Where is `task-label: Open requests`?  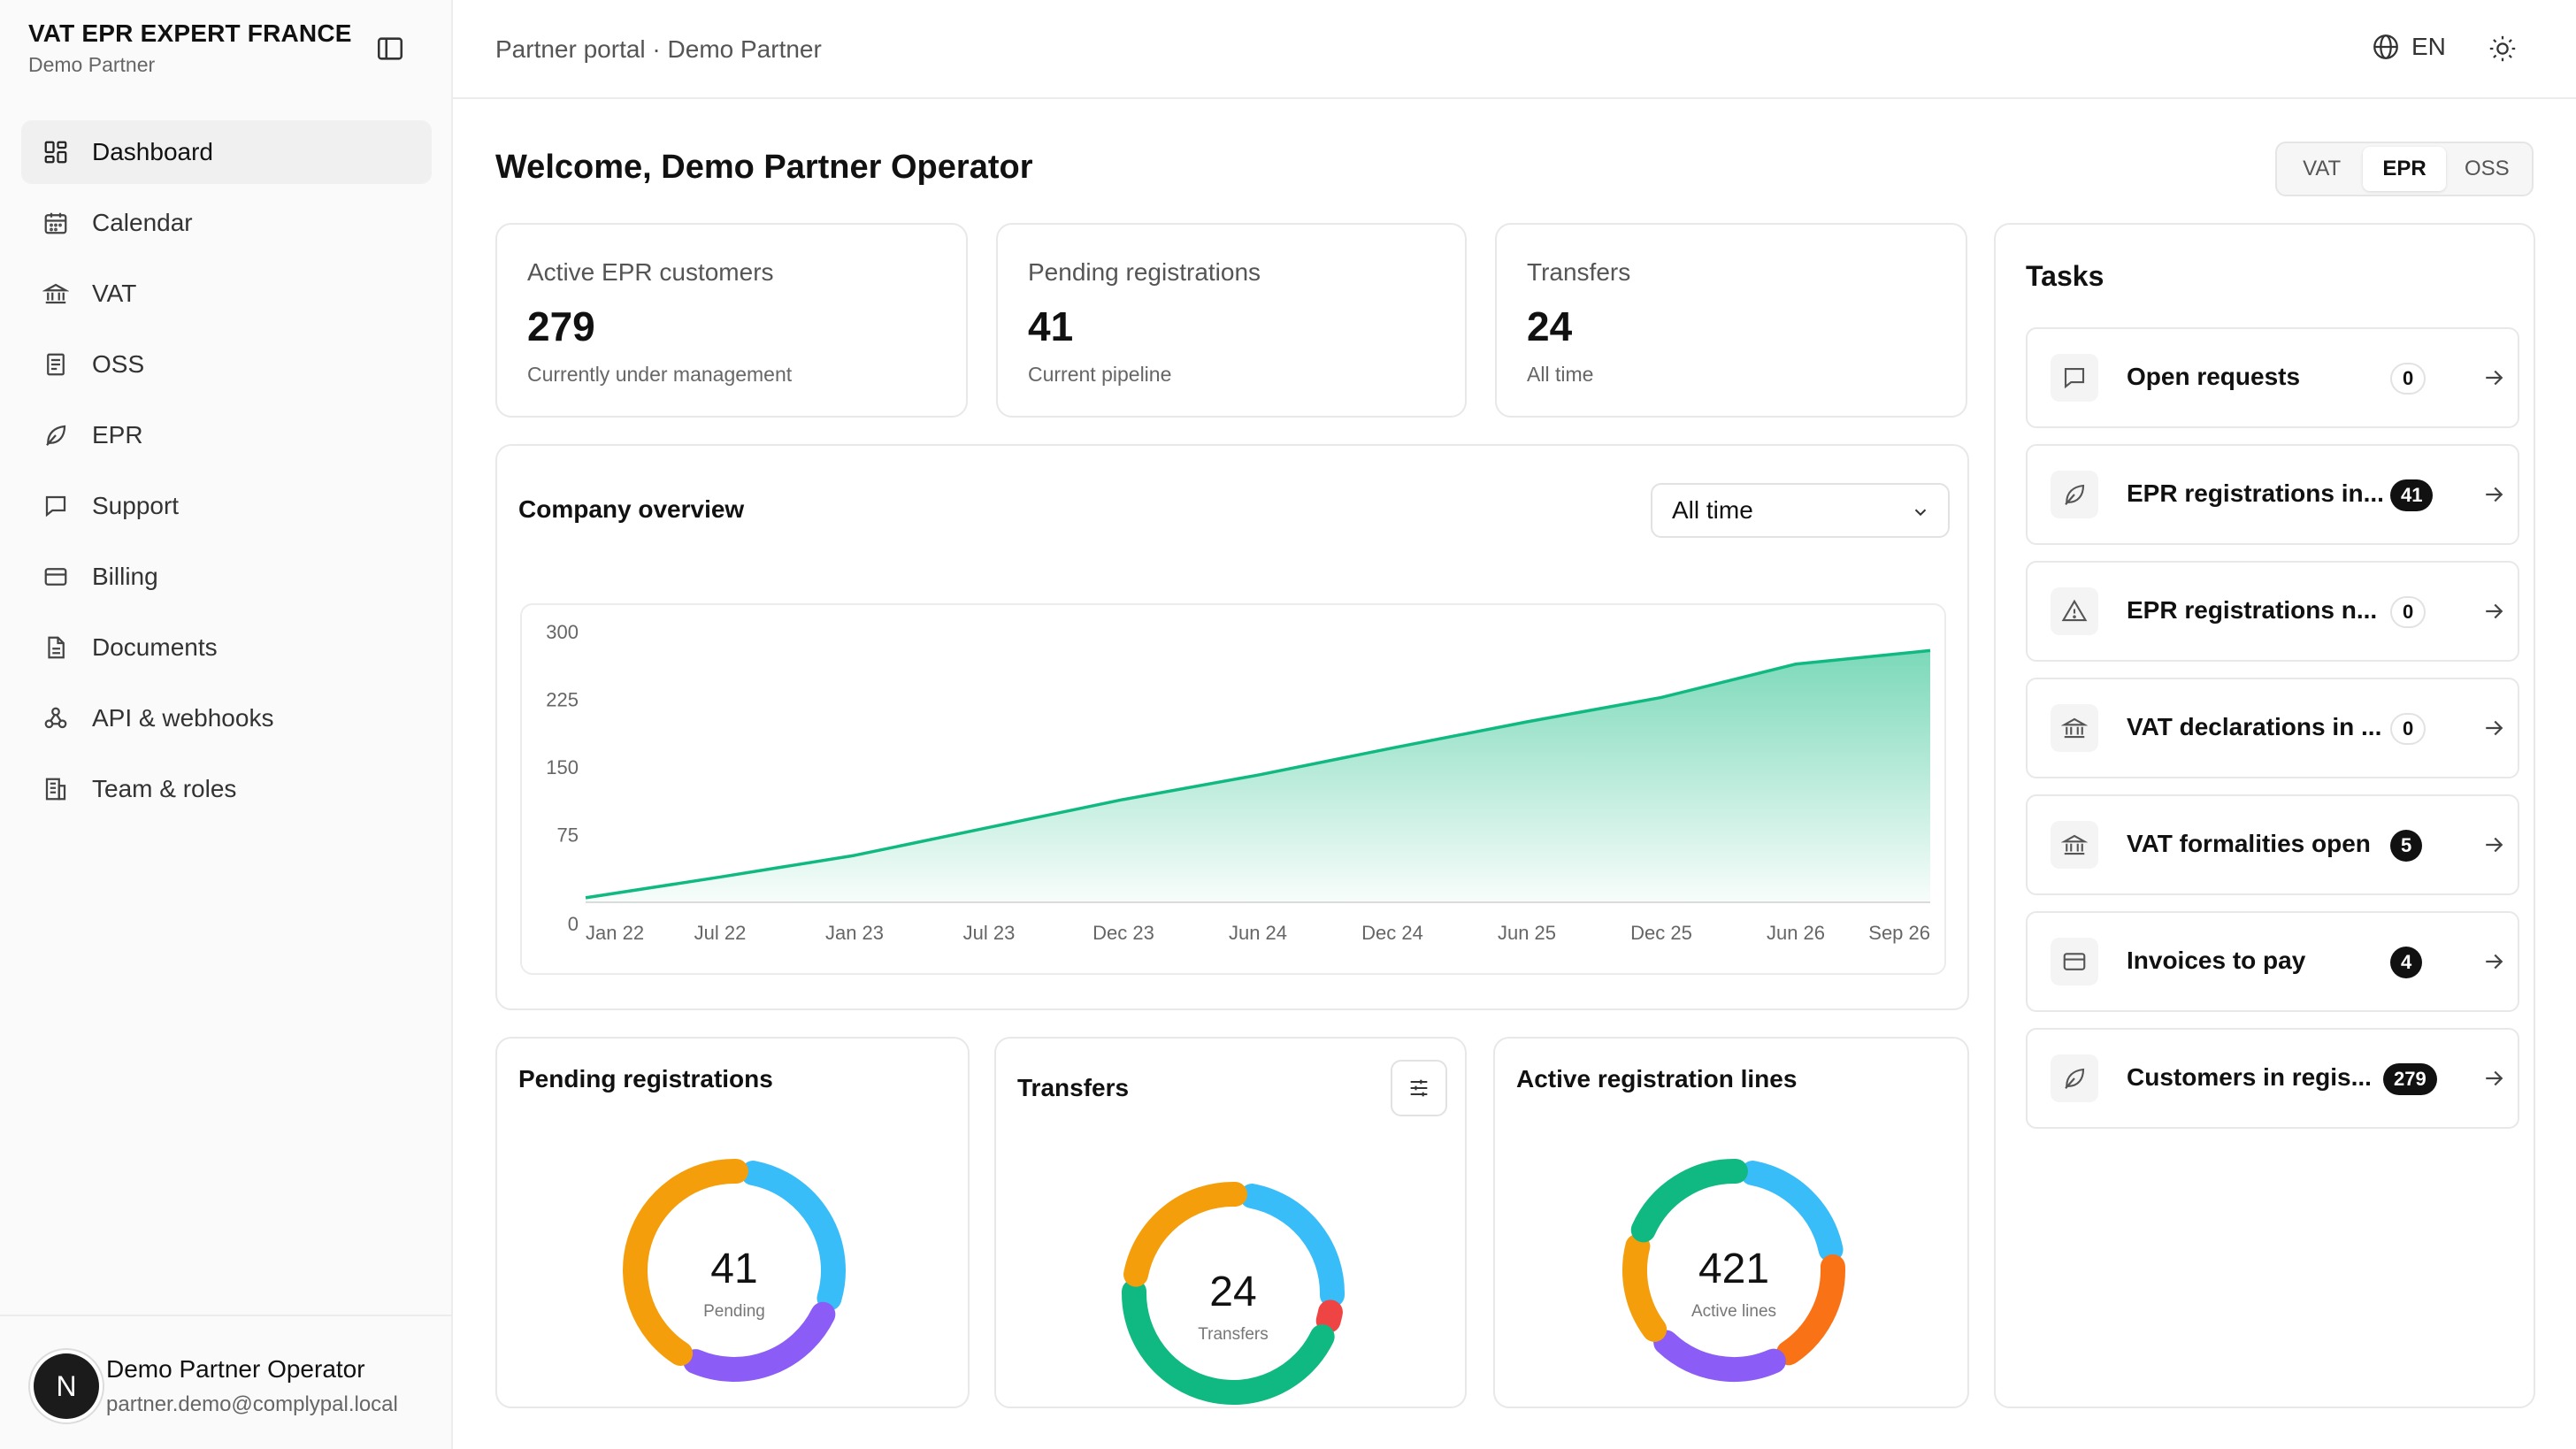 task-label: Open requests is located at coordinates (2214, 376).